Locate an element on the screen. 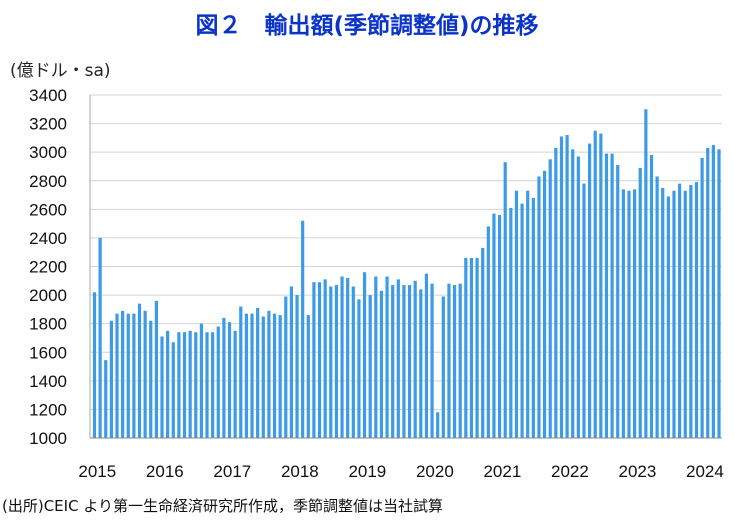  x-tick-label: 2023 is located at coordinates (638, 471).